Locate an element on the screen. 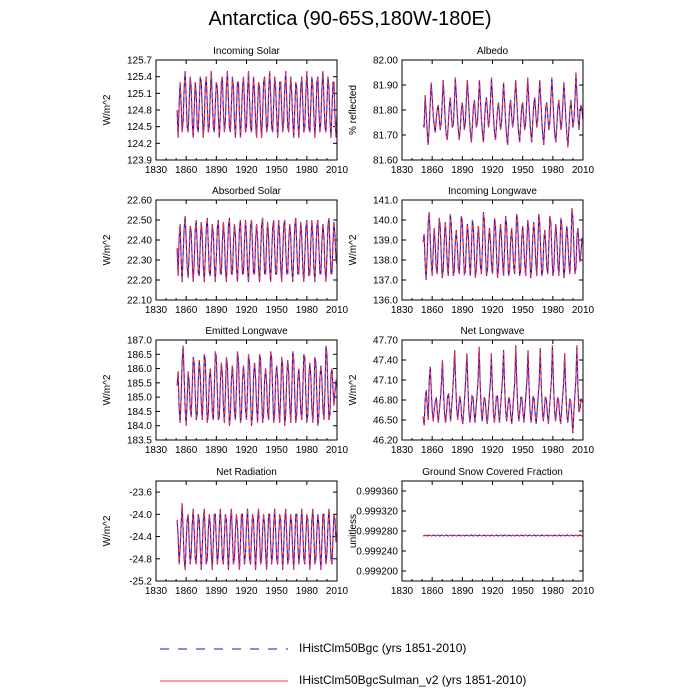 The image size is (700, 700). panel-5-xtick-label: 1890 is located at coordinates (216, 450).